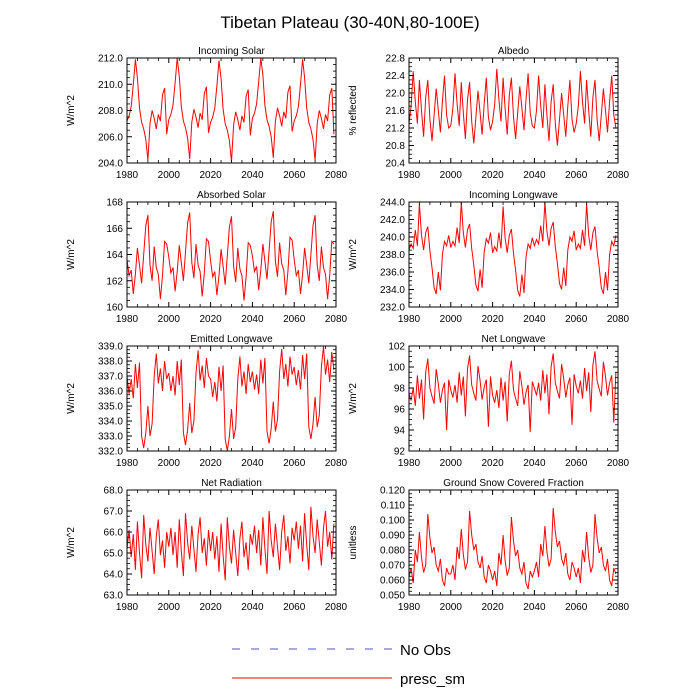 The height and width of the screenshot is (700, 700). Describe the element at coordinates (400, 410) in the screenshot. I see `y-tick-label: 96` at that location.